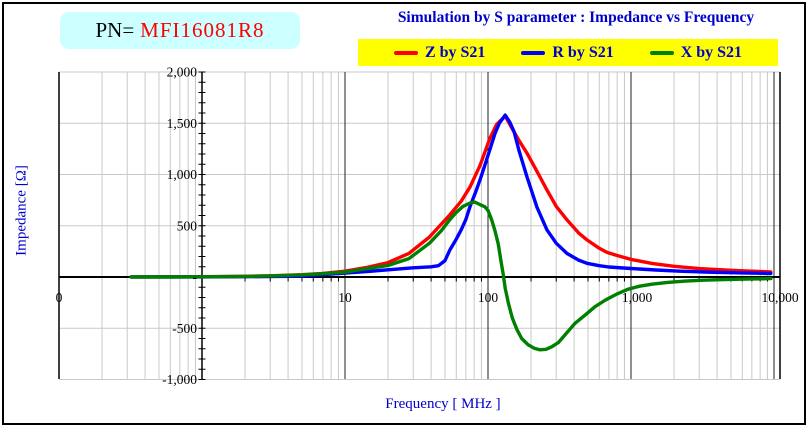 Image resolution: width=811 pixels, height=432 pixels. I want to click on legend-item-r-by-s21: R by S21, so click(567, 52).